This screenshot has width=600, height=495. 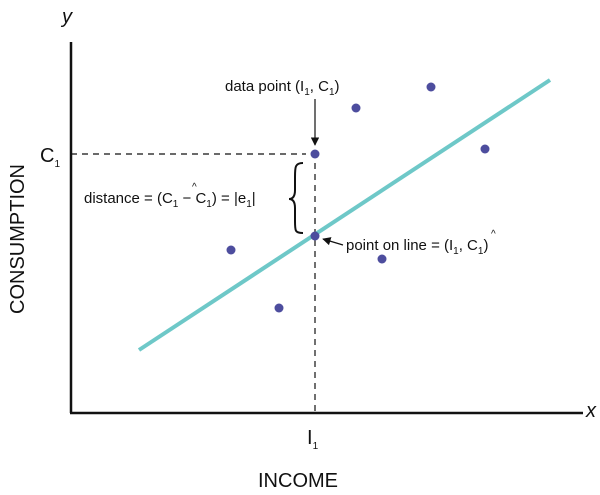 I want to click on distance-hat-mark: ^, so click(x=194, y=187).